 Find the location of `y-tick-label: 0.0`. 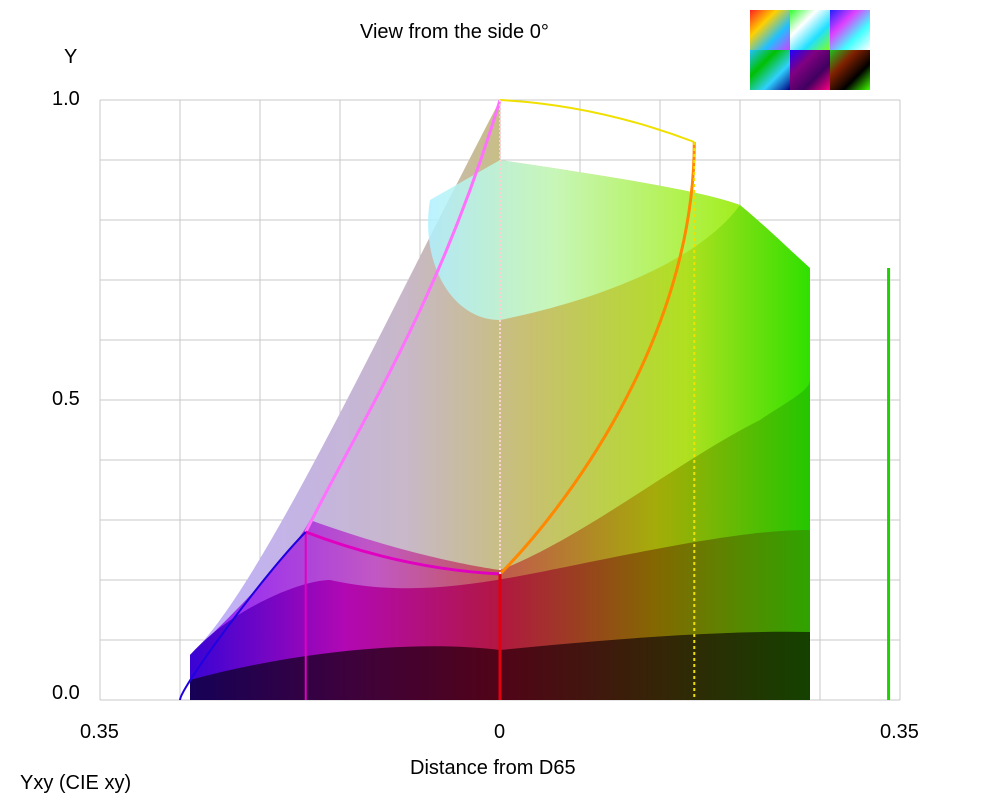

y-tick-label: 0.0 is located at coordinates (66, 693).